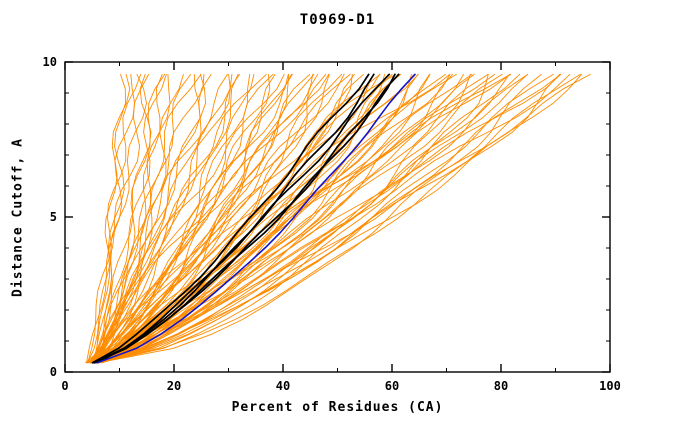  What do you see at coordinates (53, 217) in the screenshot?
I see `y-tick-label: 5` at bounding box center [53, 217].